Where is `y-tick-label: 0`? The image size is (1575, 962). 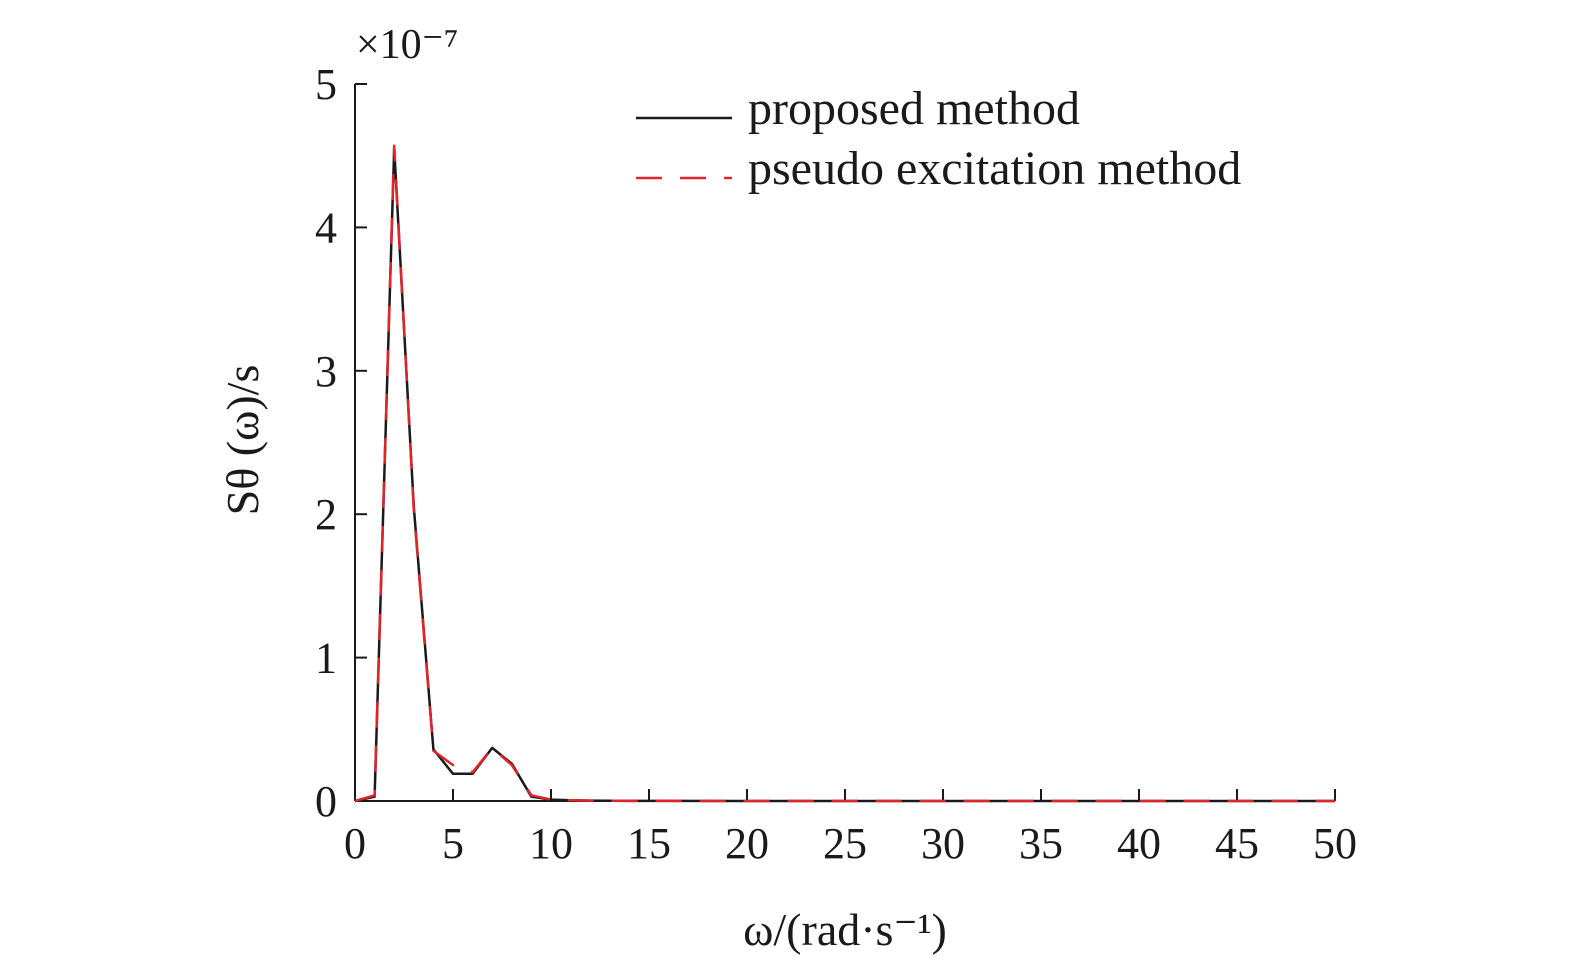
y-tick-label: 0 is located at coordinates (326, 801).